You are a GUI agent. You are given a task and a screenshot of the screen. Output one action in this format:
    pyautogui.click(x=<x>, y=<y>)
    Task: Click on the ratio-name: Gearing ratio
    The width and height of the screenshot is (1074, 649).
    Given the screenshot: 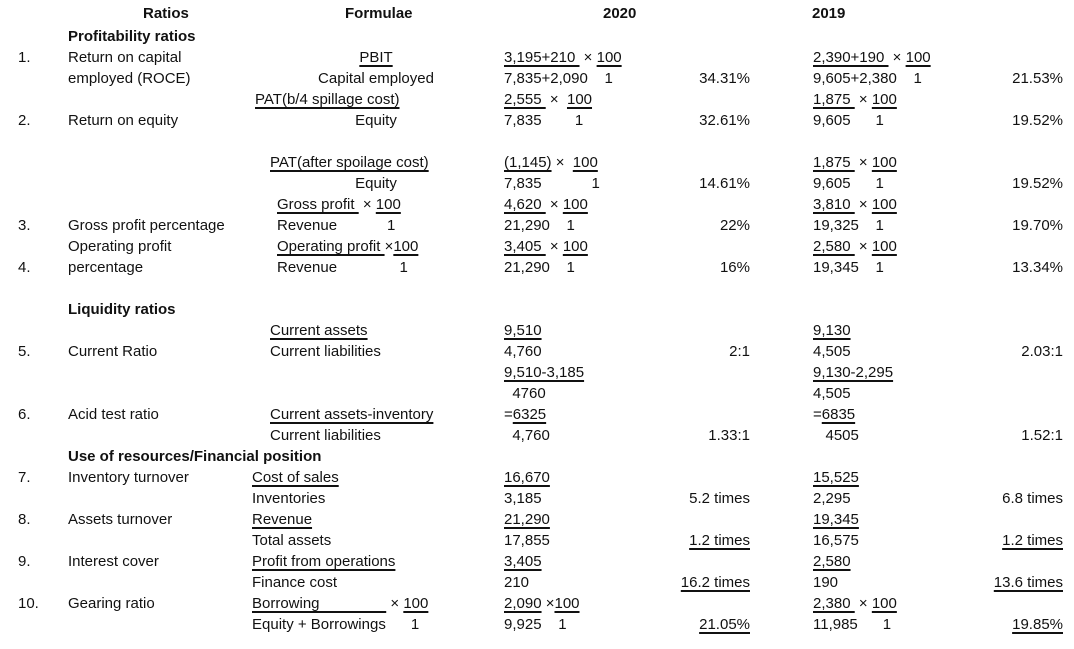 What is the action you would take?
    pyautogui.click(x=111, y=603)
    